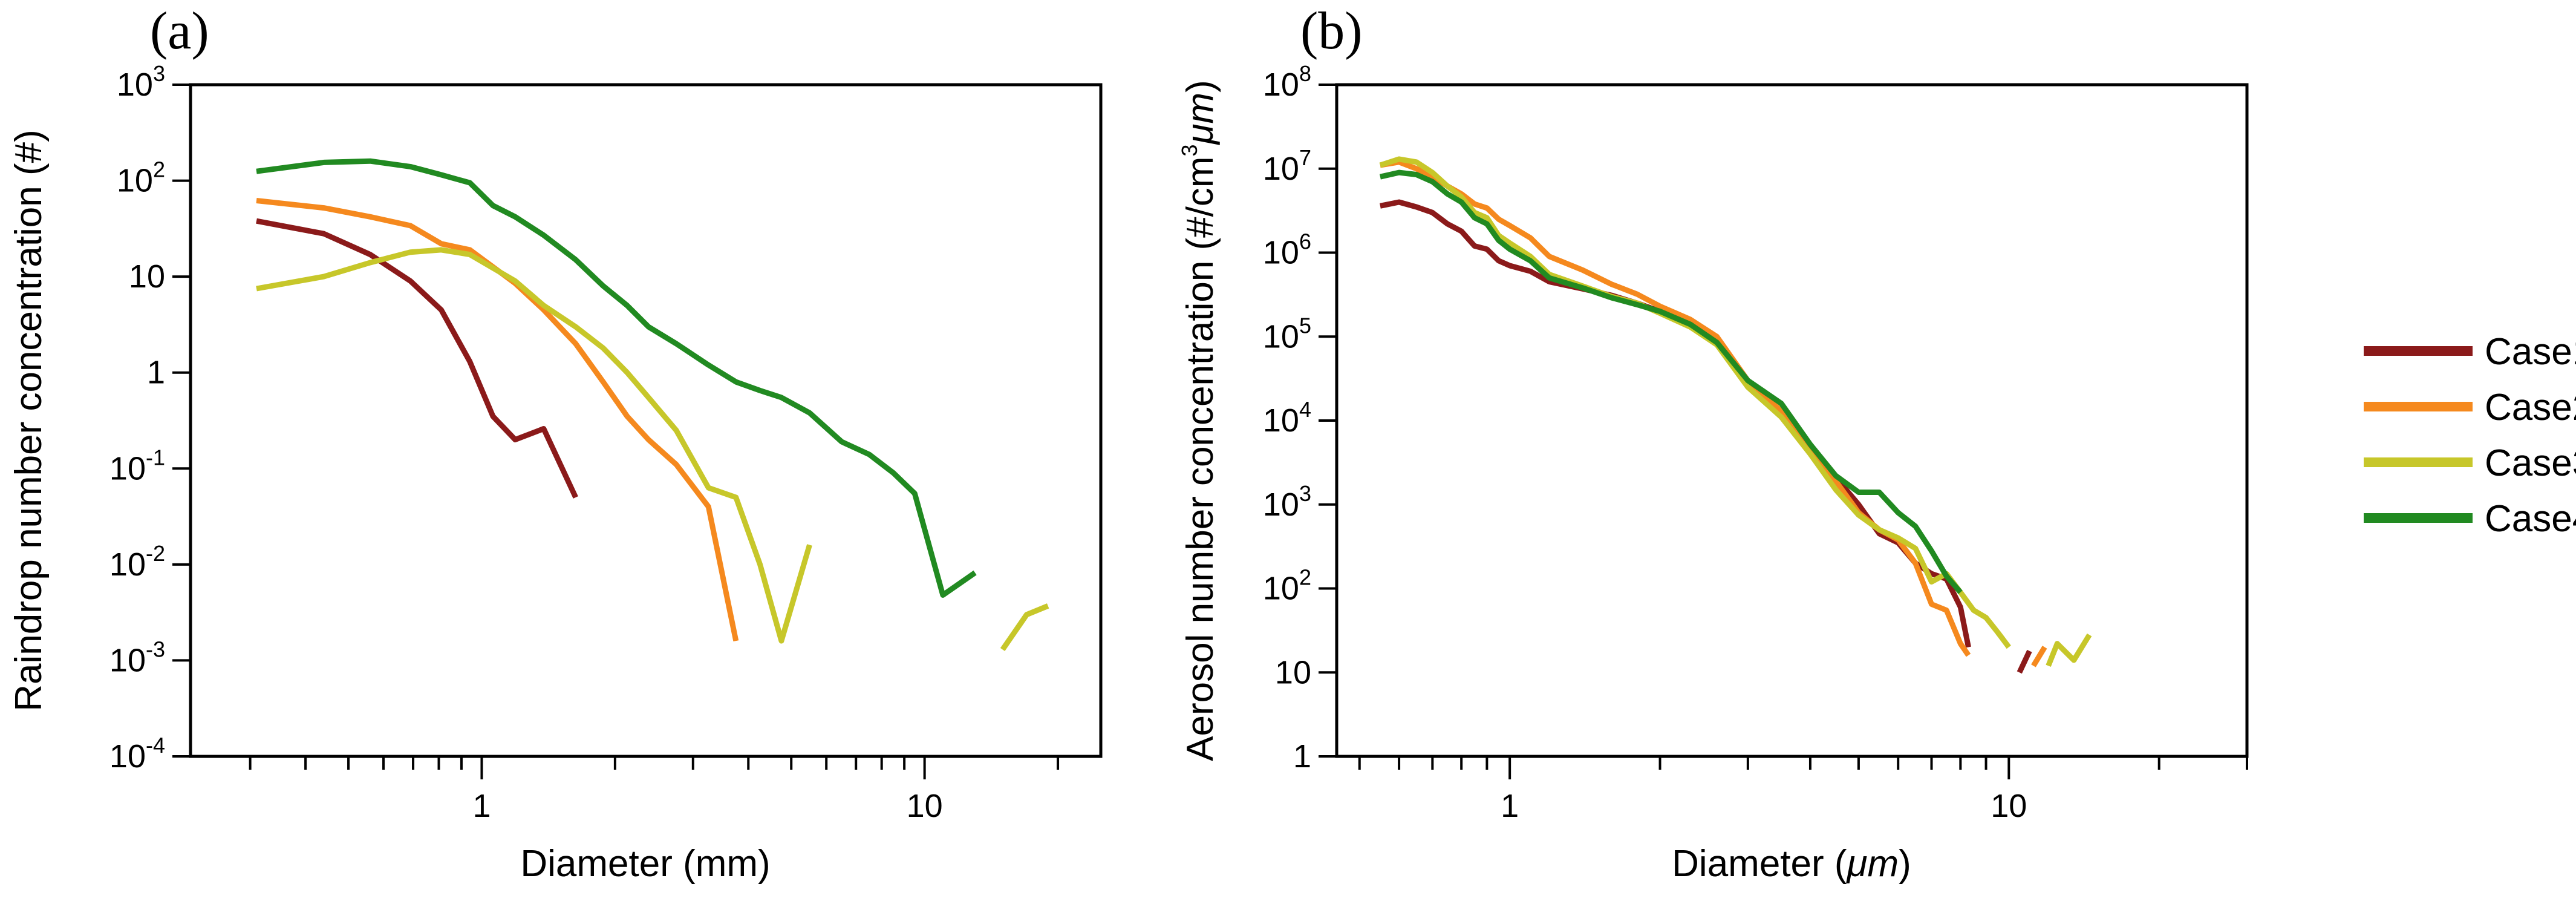 This screenshot has height=901, width=2576. Describe the element at coordinates (1759, 864) in the screenshot. I see `panel-b-xlabel-prefix: Diameter (` at that location.